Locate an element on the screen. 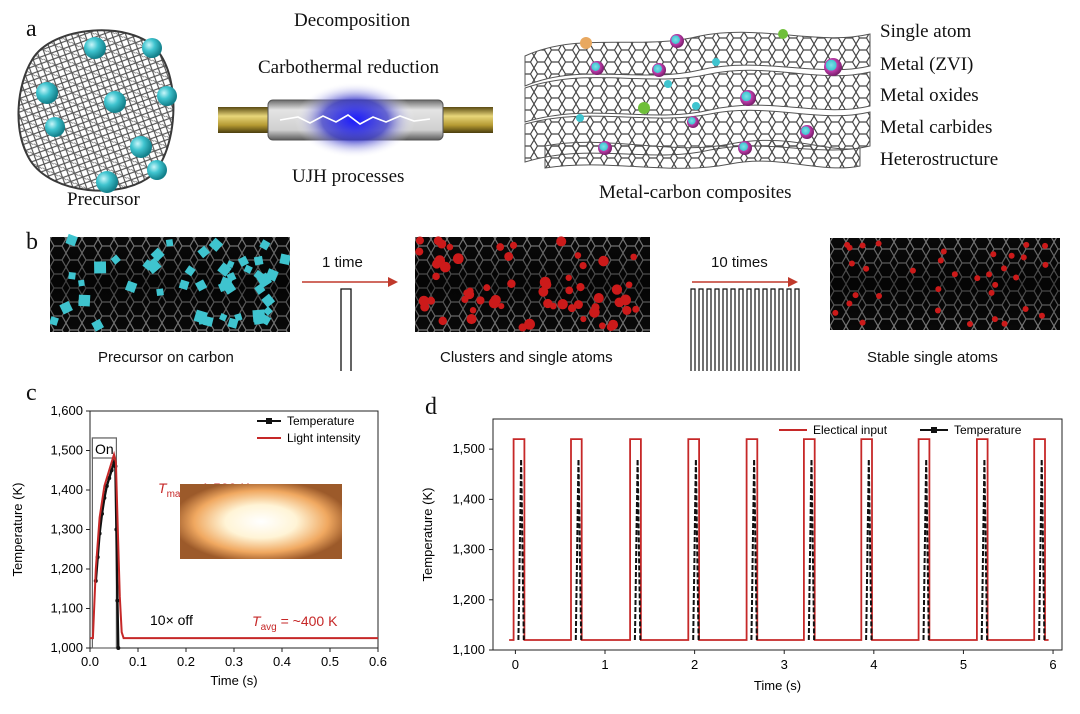  stable-single-atoms-label: Stable single atoms is located at coordinates (932, 357).